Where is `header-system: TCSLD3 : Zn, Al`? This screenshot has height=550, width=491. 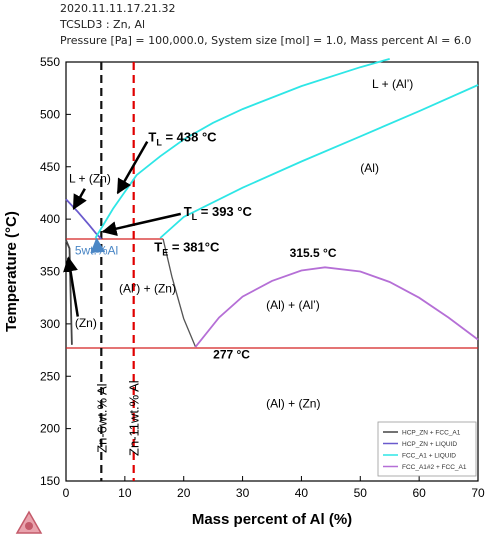 header-system: TCSLD3 : Zn, Al is located at coordinates (103, 24).